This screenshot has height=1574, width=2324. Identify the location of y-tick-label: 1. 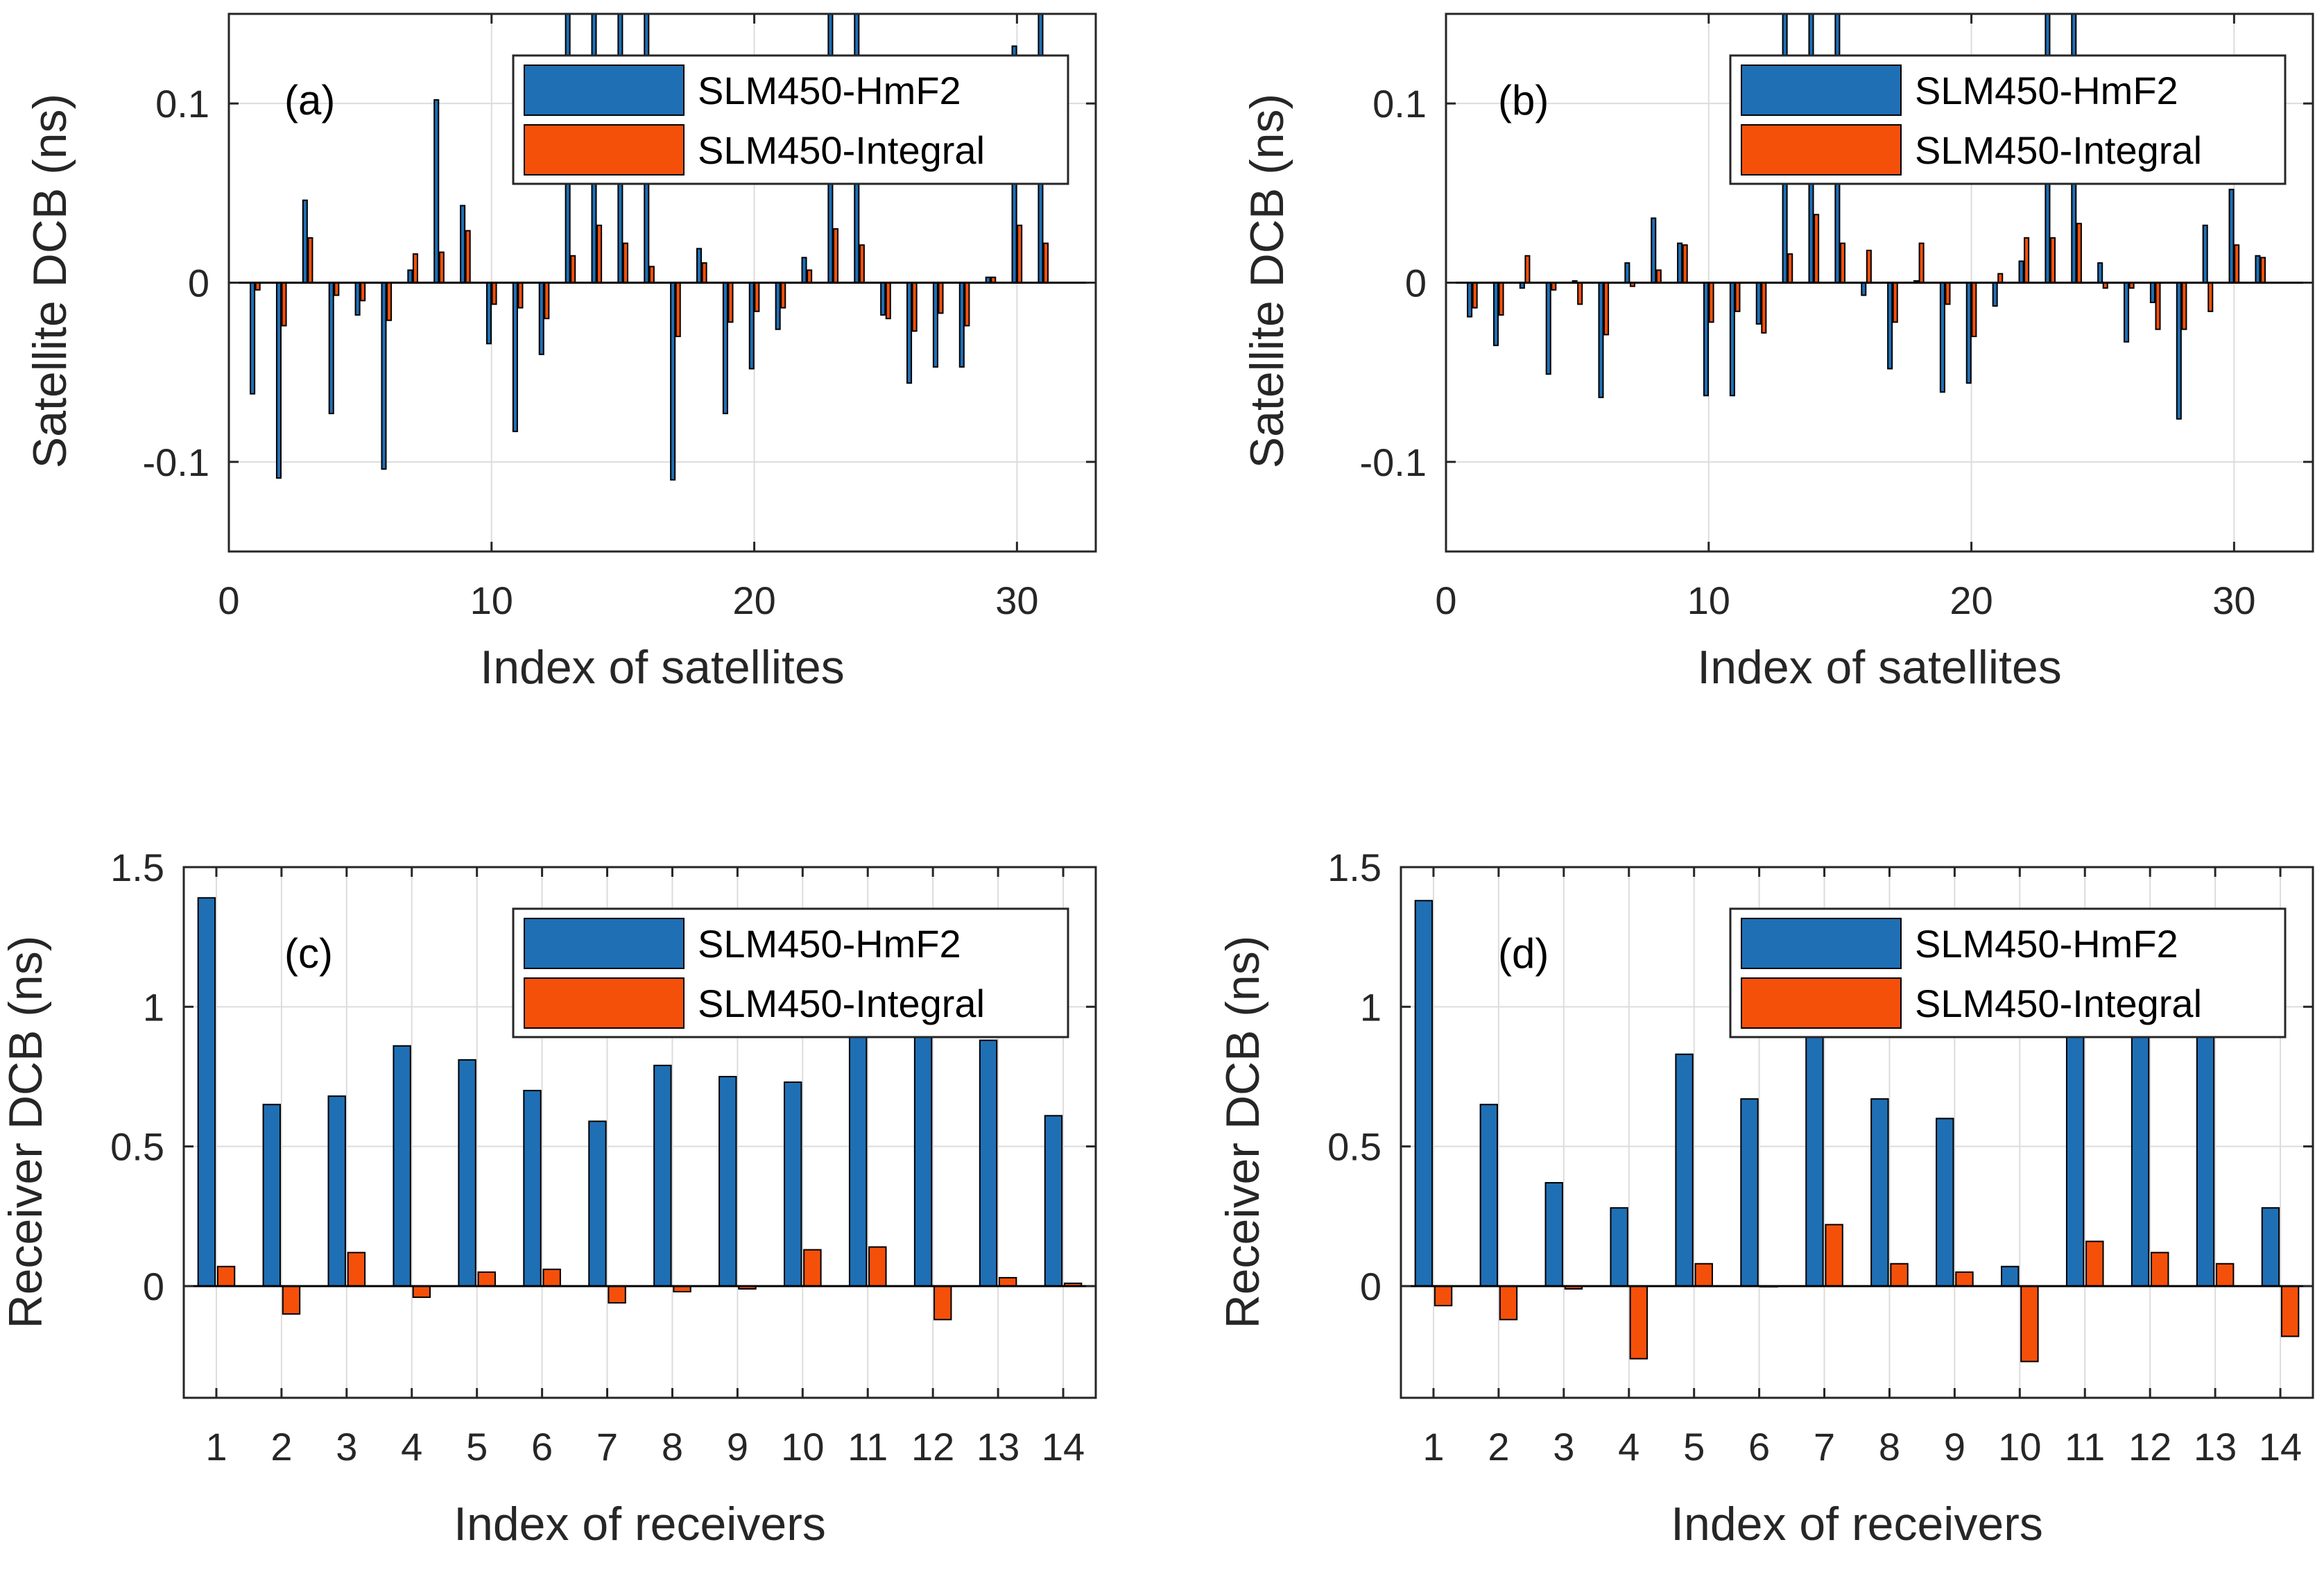
(1371, 1007).